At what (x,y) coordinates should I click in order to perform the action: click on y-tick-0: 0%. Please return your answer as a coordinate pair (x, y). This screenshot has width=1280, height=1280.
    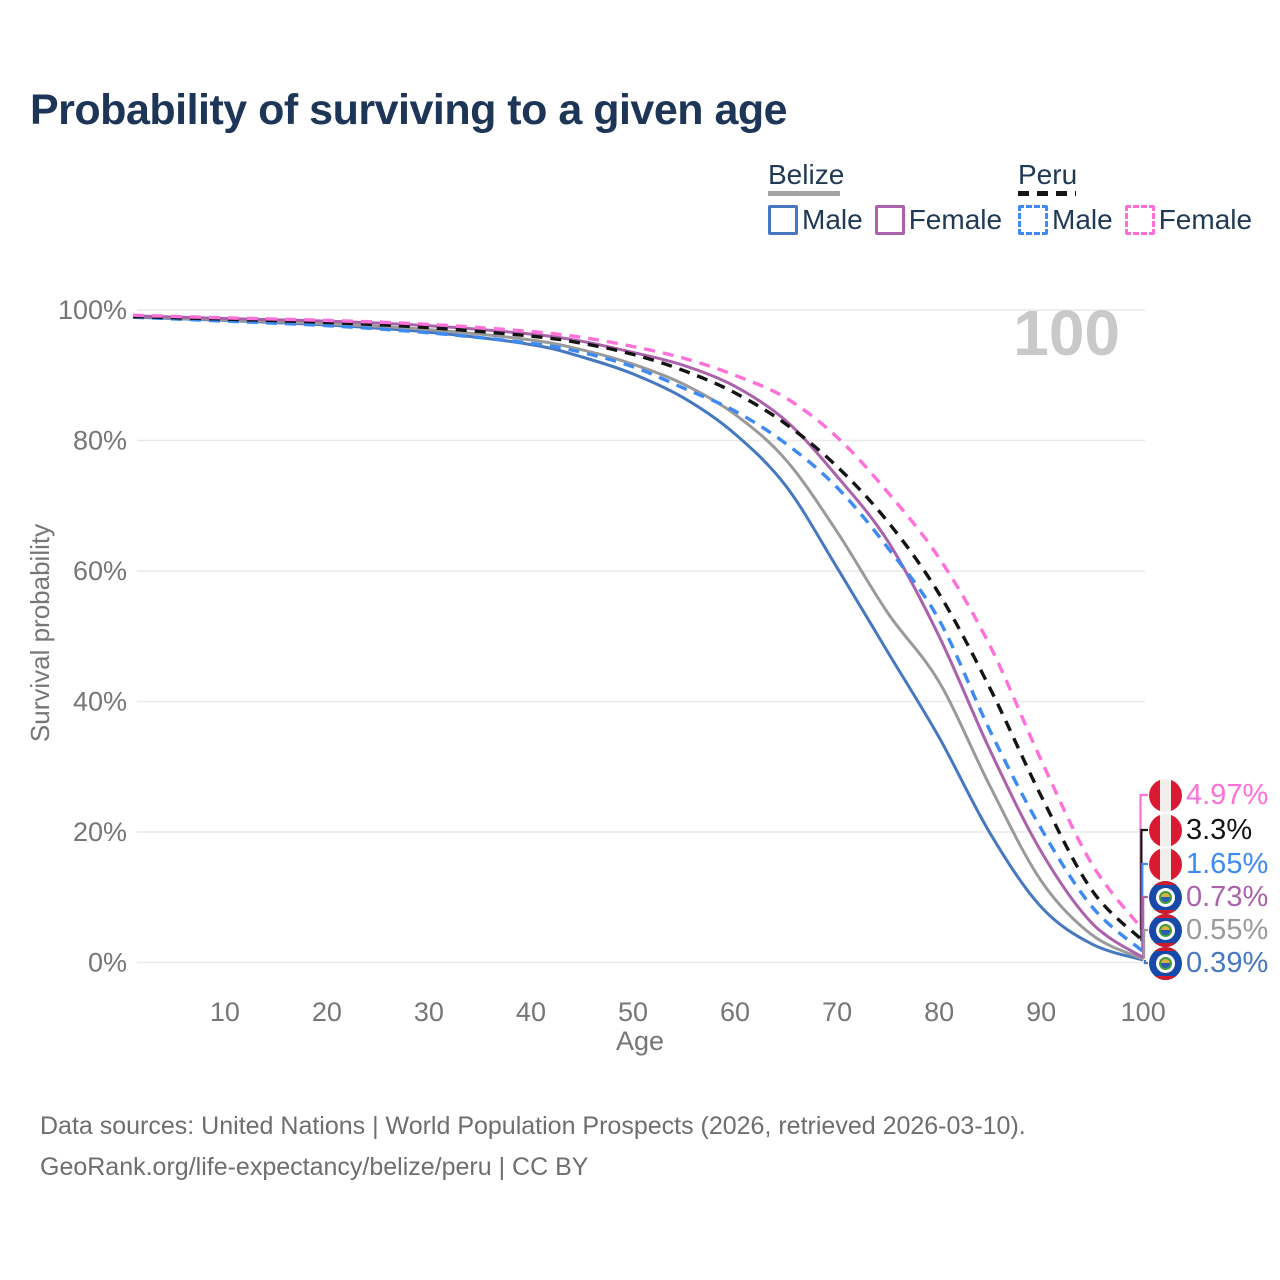
    Looking at the image, I should click on (107, 963).